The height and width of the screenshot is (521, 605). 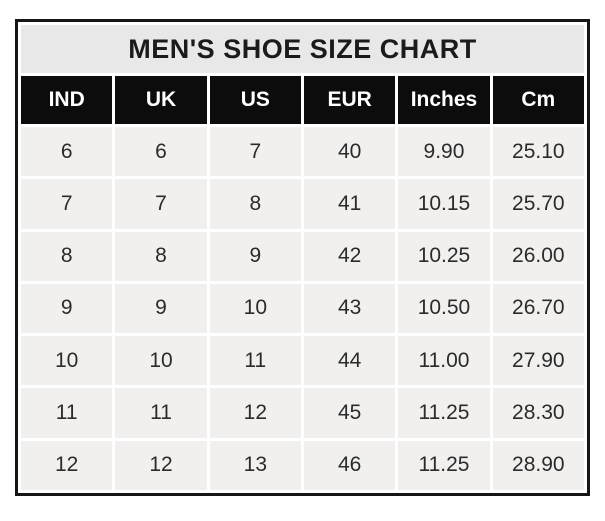 I want to click on column-header-eur: EUR, so click(x=349, y=100).